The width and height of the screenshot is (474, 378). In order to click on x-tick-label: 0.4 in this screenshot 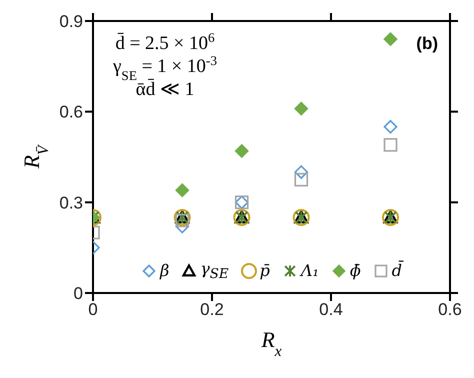, I will do `click(331, 310)`.